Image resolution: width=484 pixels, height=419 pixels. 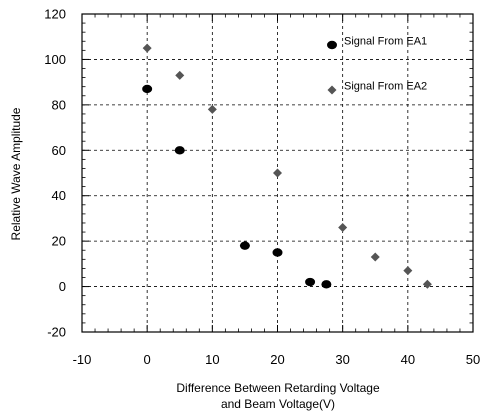 I want to click on x-tick-label: -10, so click(x=82, y=359).